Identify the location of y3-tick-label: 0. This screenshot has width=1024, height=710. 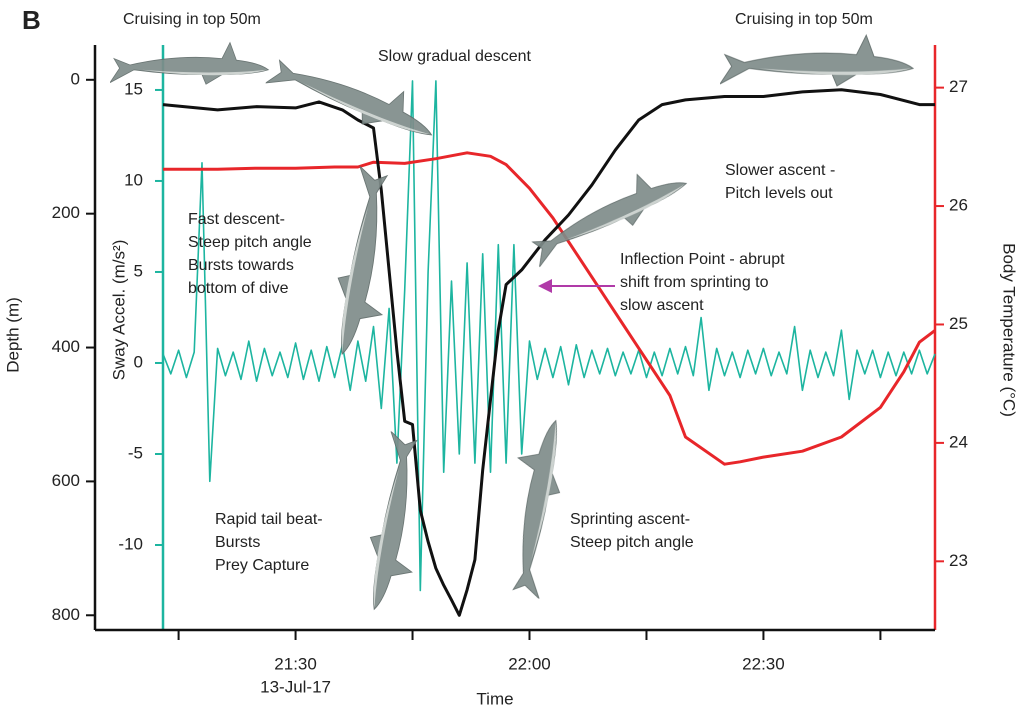
(138, 361).